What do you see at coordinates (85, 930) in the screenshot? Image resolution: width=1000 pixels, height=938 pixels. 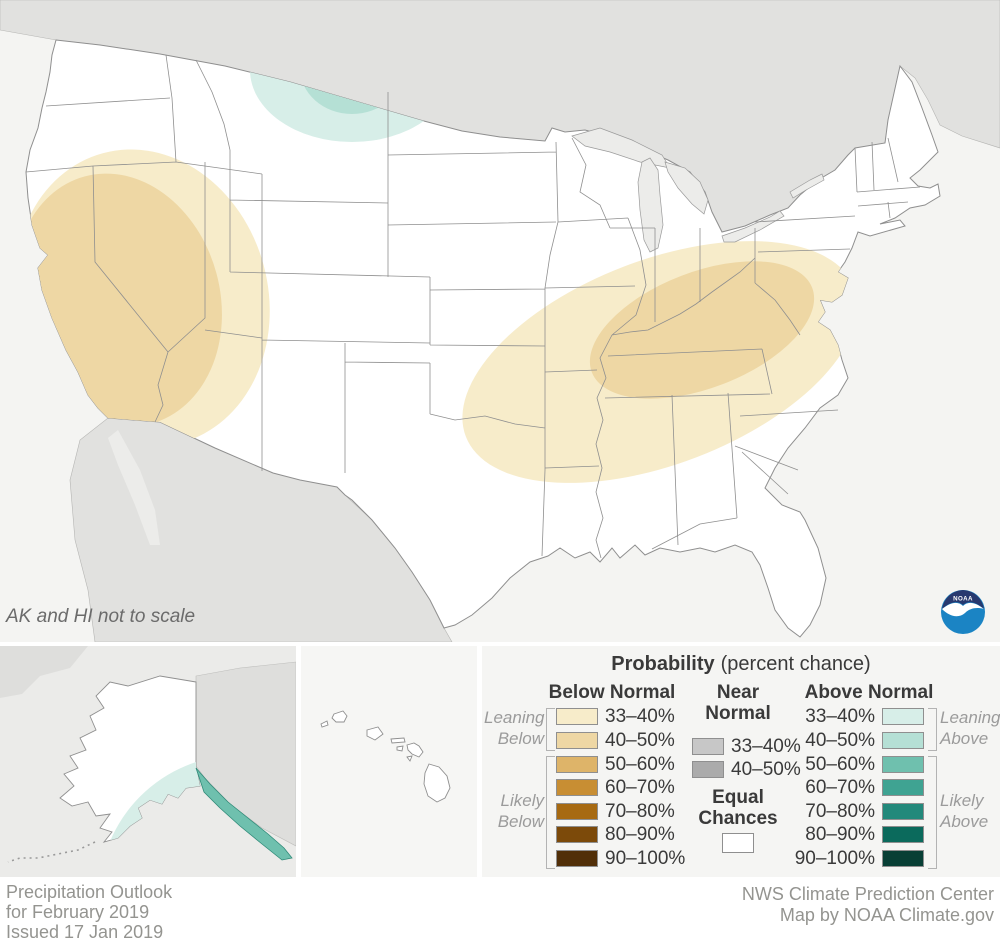 I see `footer-issued-line: Issued 17 Jan 2019` at bounding box center [85, 930].